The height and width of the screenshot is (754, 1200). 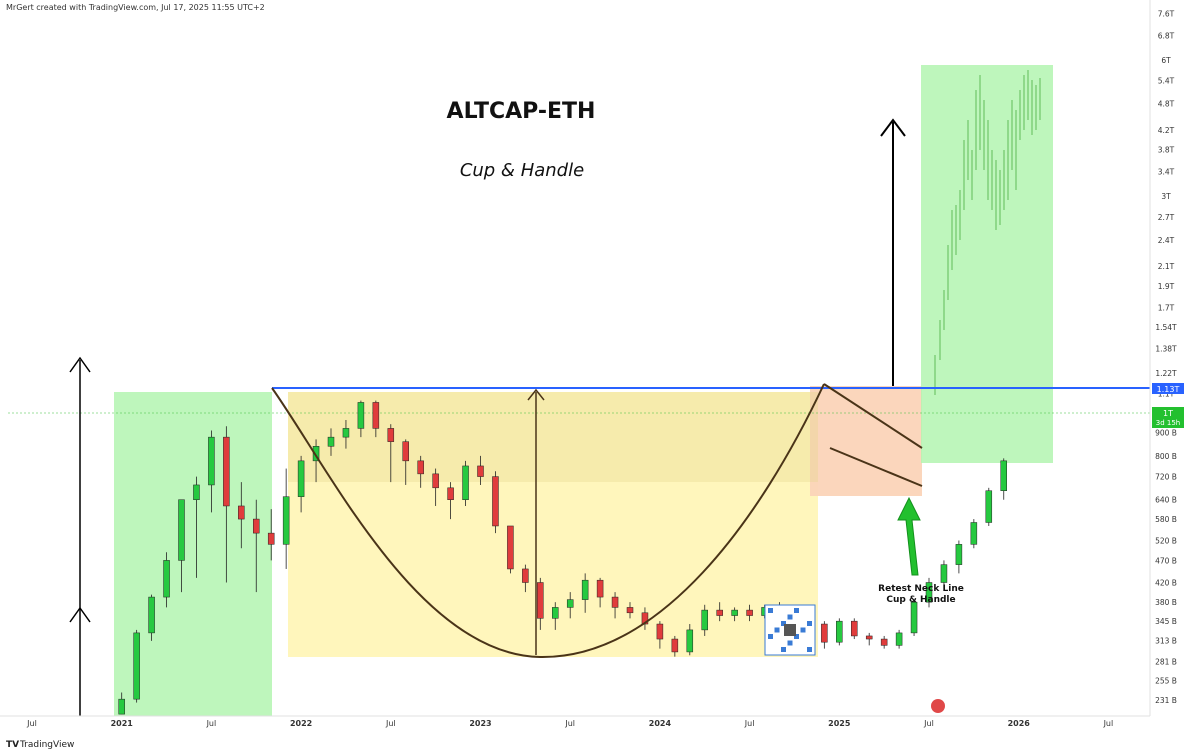 What do you see at coordinates (790, 630) in the screenshot?
I see `qr-code` at bounding box center [790, 630].